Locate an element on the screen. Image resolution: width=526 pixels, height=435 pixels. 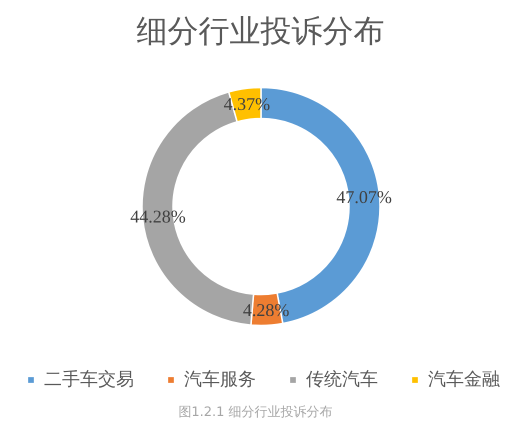
chart-title: 细分行业投诉分布 is located at coordinates (260, 32).